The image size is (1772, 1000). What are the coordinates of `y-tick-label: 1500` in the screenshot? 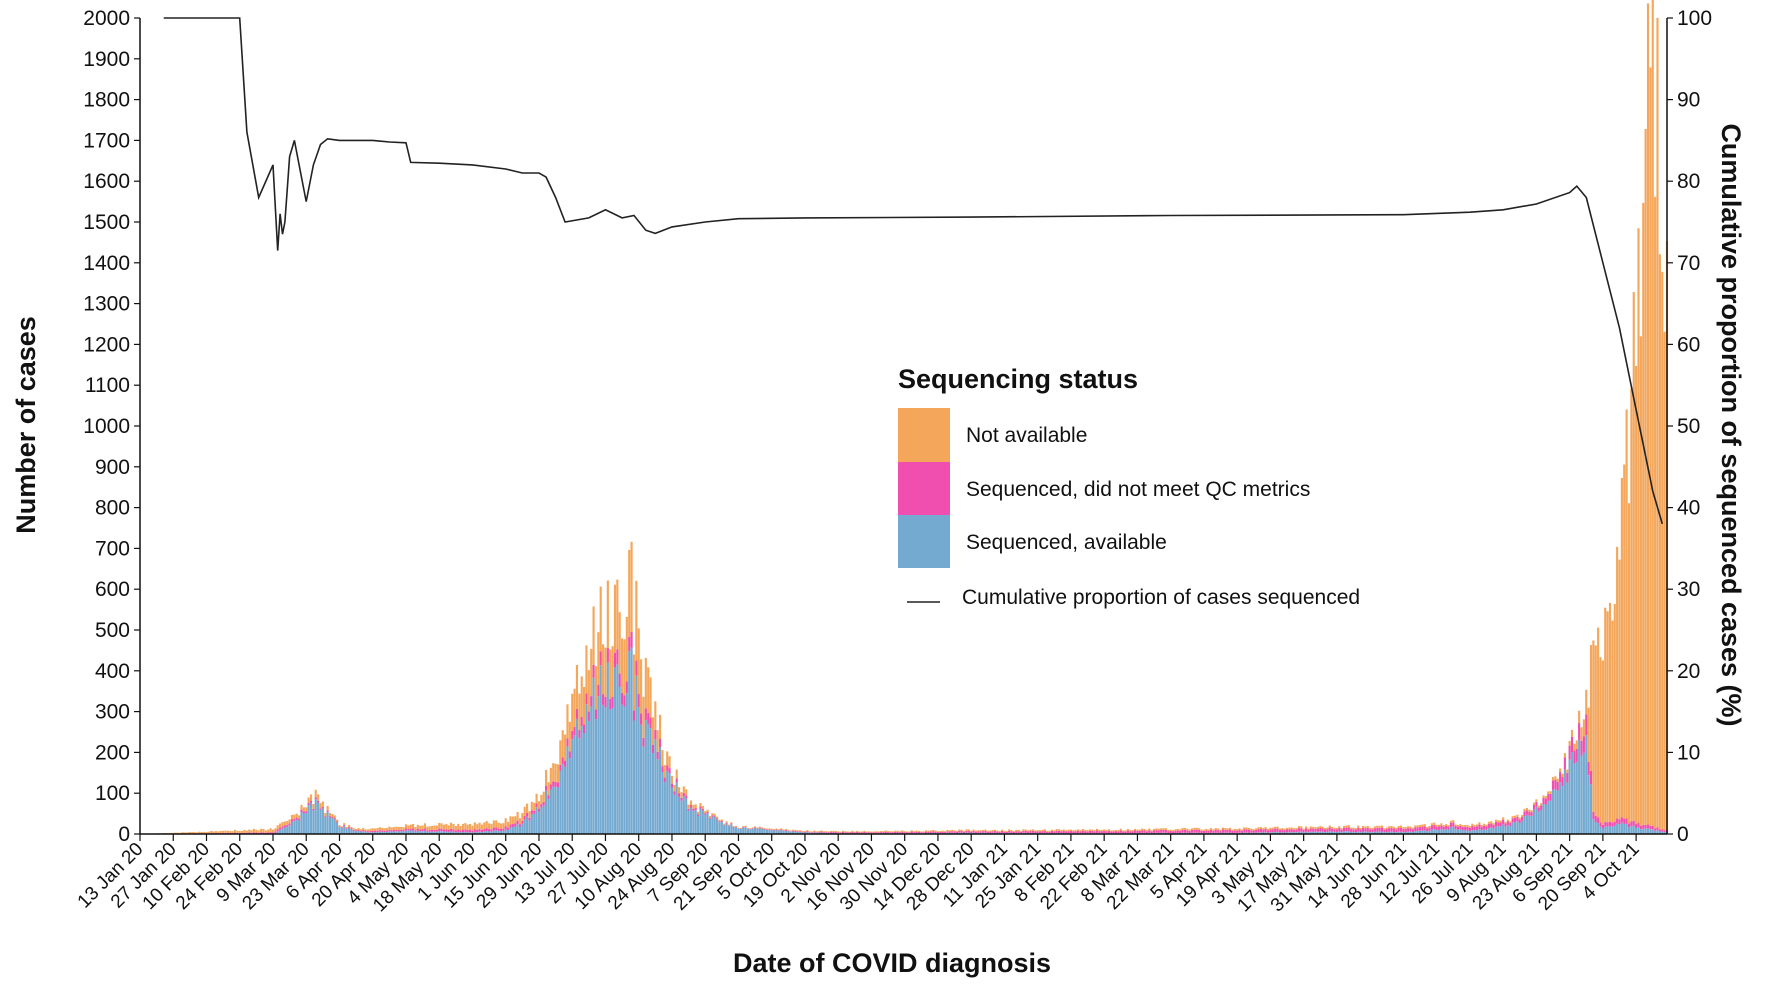 It's located at (106, 222).